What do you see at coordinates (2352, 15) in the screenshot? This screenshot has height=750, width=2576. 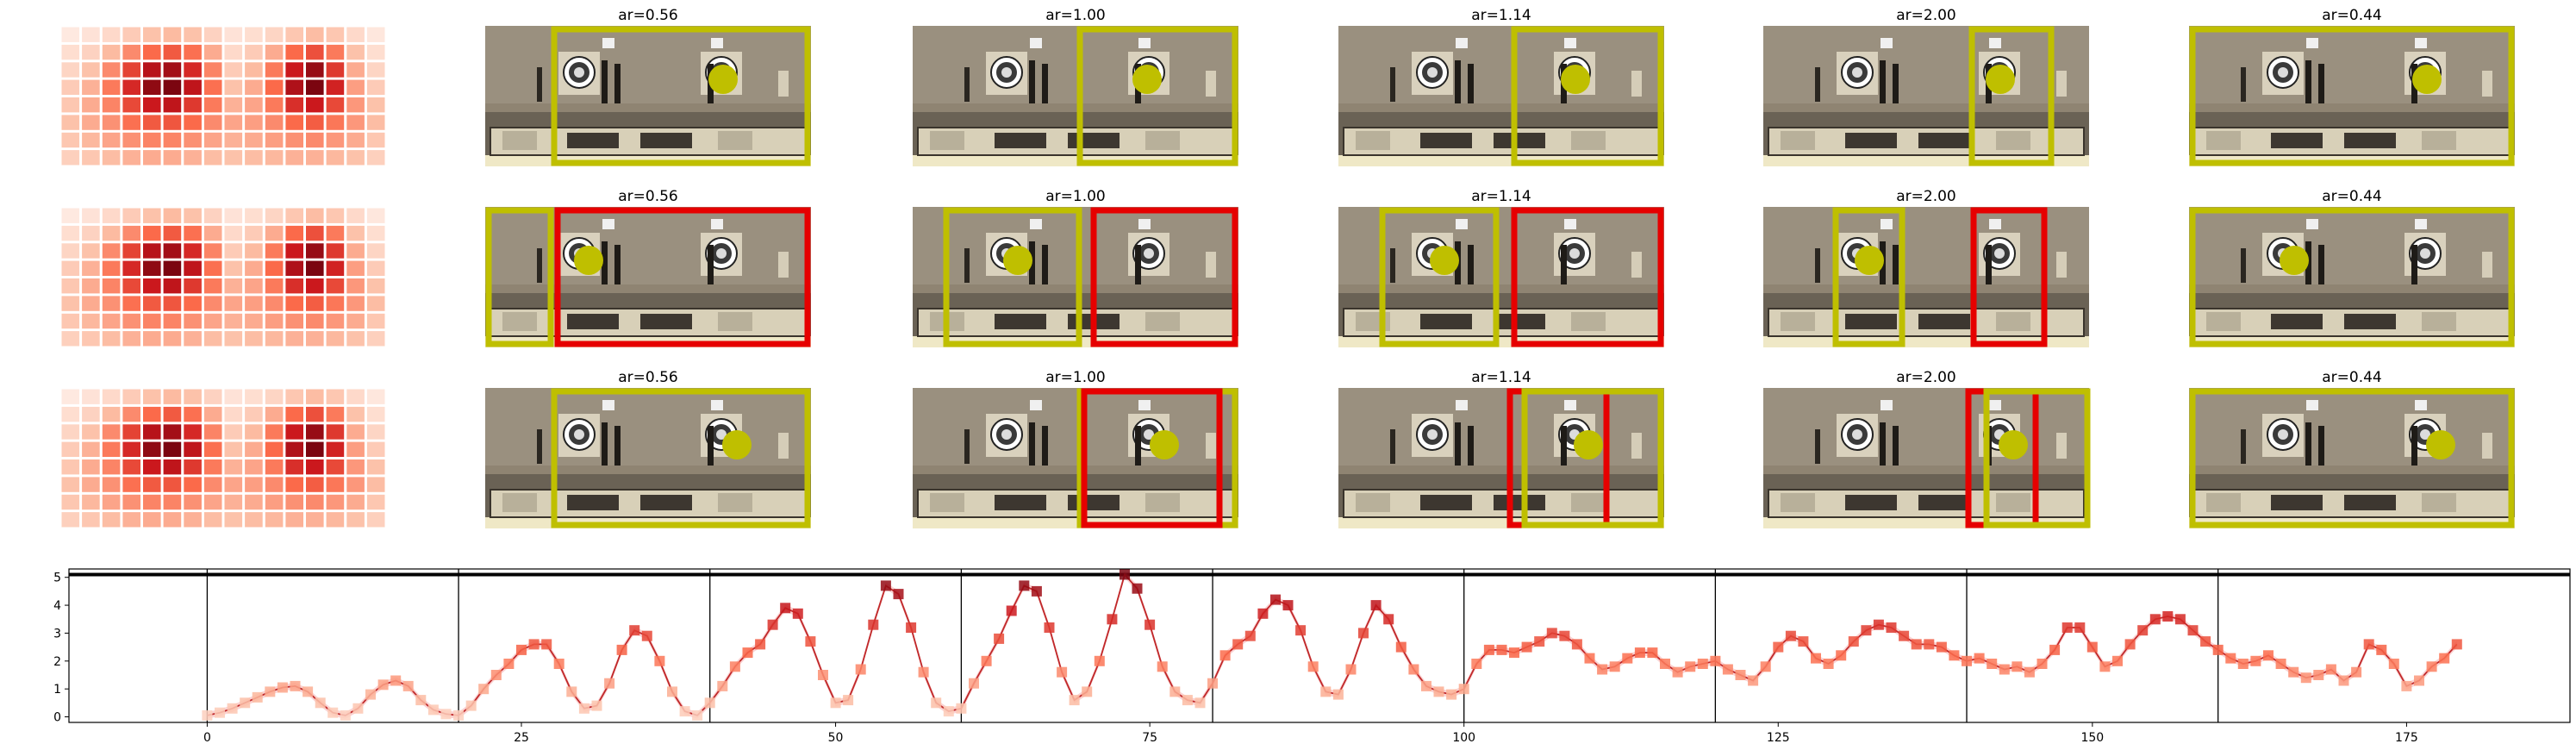 I see `panel-title: ar=0.44` at bounding box center [2352, 15].